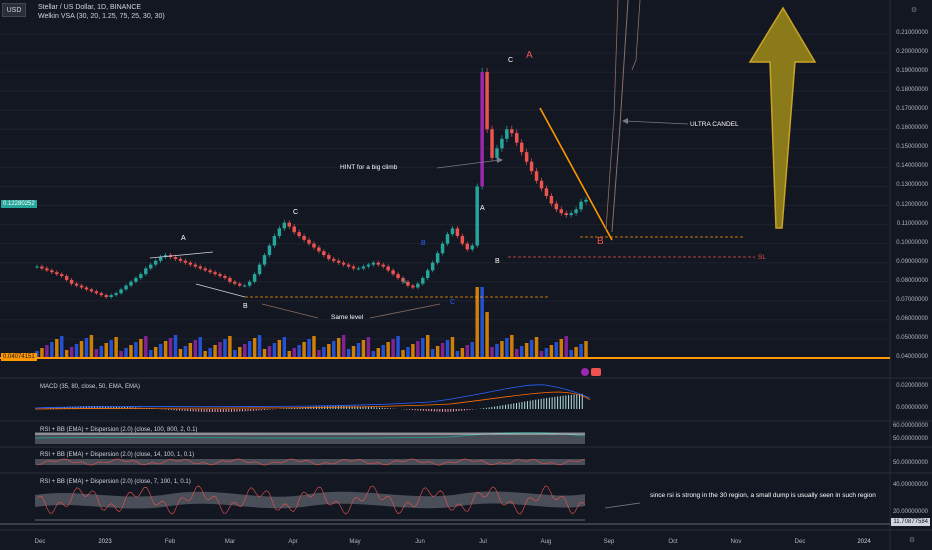  What do you see at coordinates (529, 55) in the screenshot?
I see `wave-label-big: A` at bounding box center [529, 55].